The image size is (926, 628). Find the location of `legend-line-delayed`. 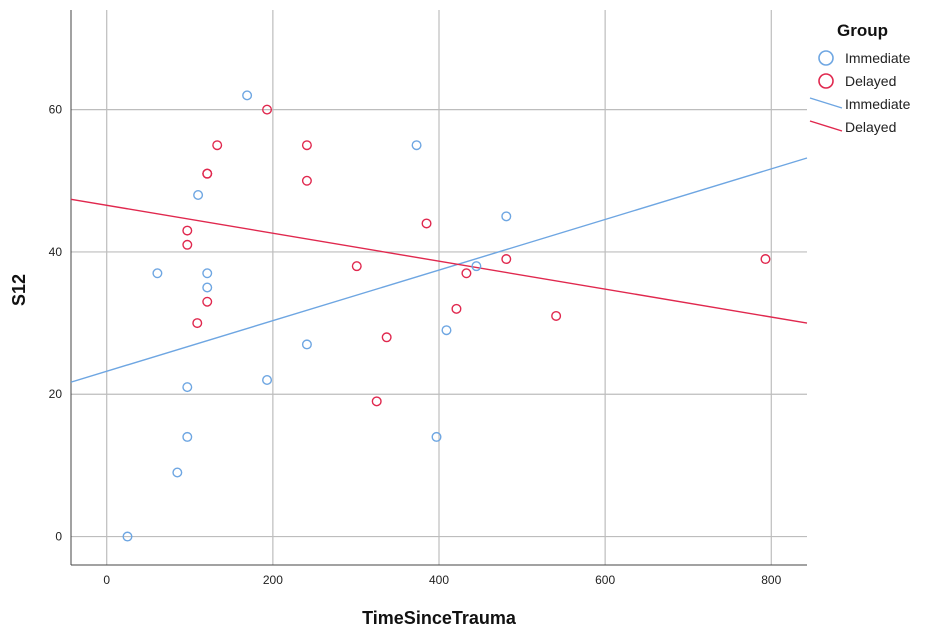

legend-line-delayed is located at coordinates (826, 126).